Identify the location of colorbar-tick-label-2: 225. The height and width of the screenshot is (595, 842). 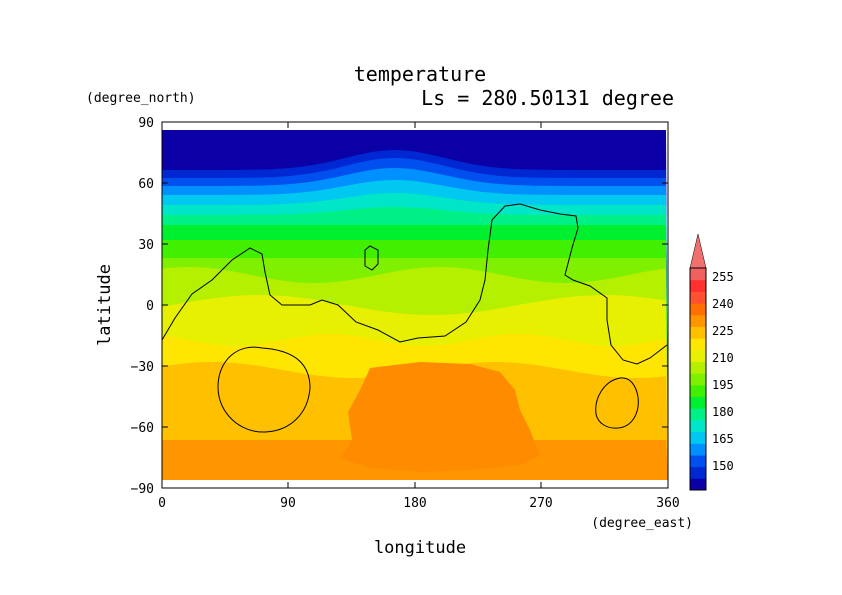
(723, 331).